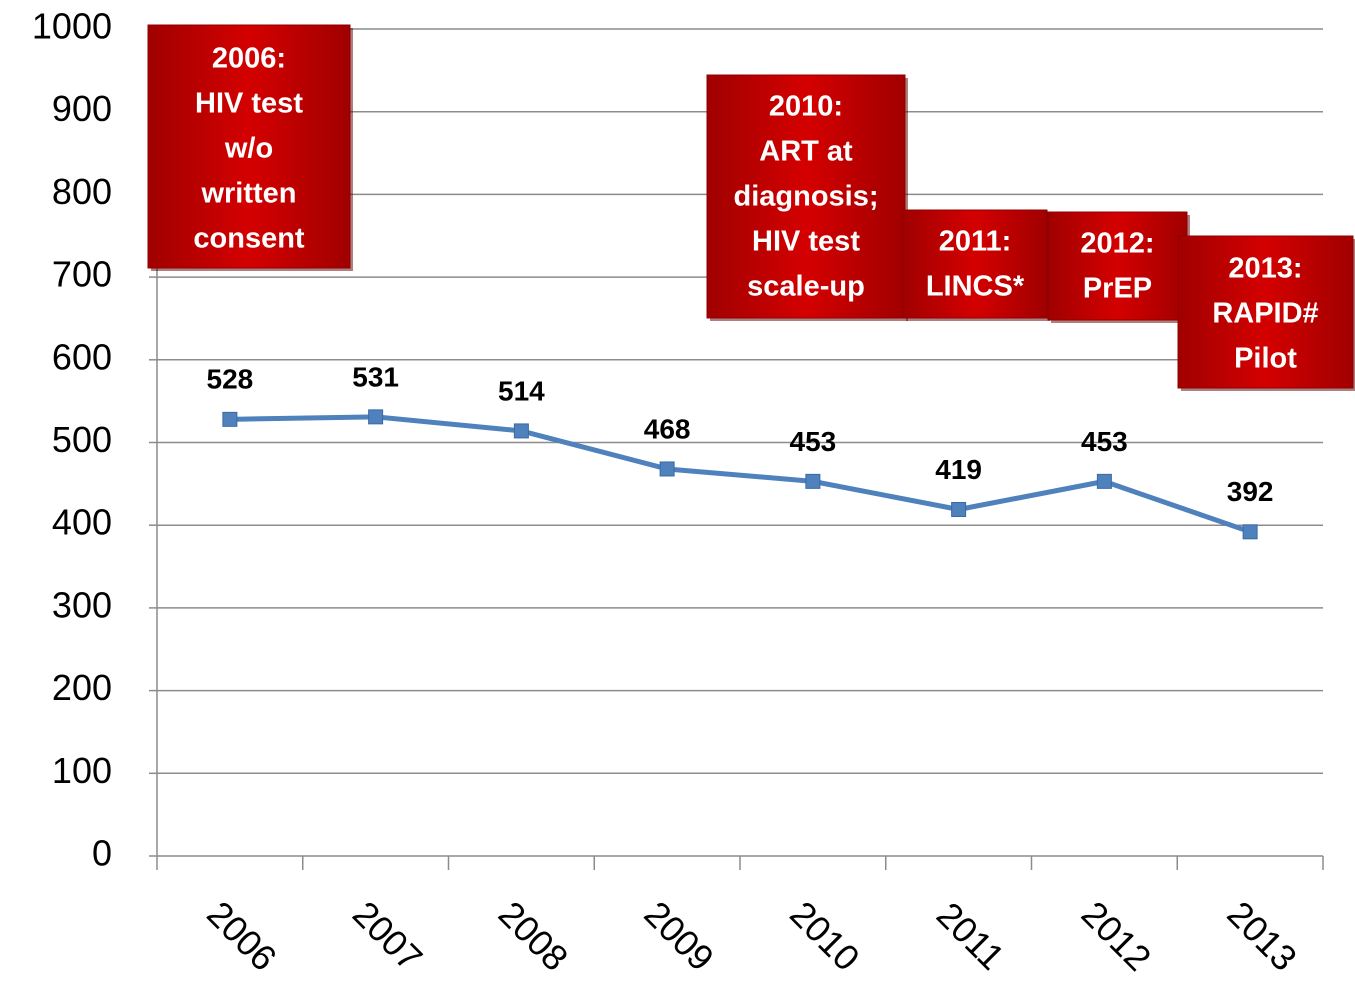 Image resolution: width=1355 pixels, height=985 pixels. What do you see at coordinates (1250, 491) in the screenshot?
I see `data-label: 392` at bounding box center [1250, 491].